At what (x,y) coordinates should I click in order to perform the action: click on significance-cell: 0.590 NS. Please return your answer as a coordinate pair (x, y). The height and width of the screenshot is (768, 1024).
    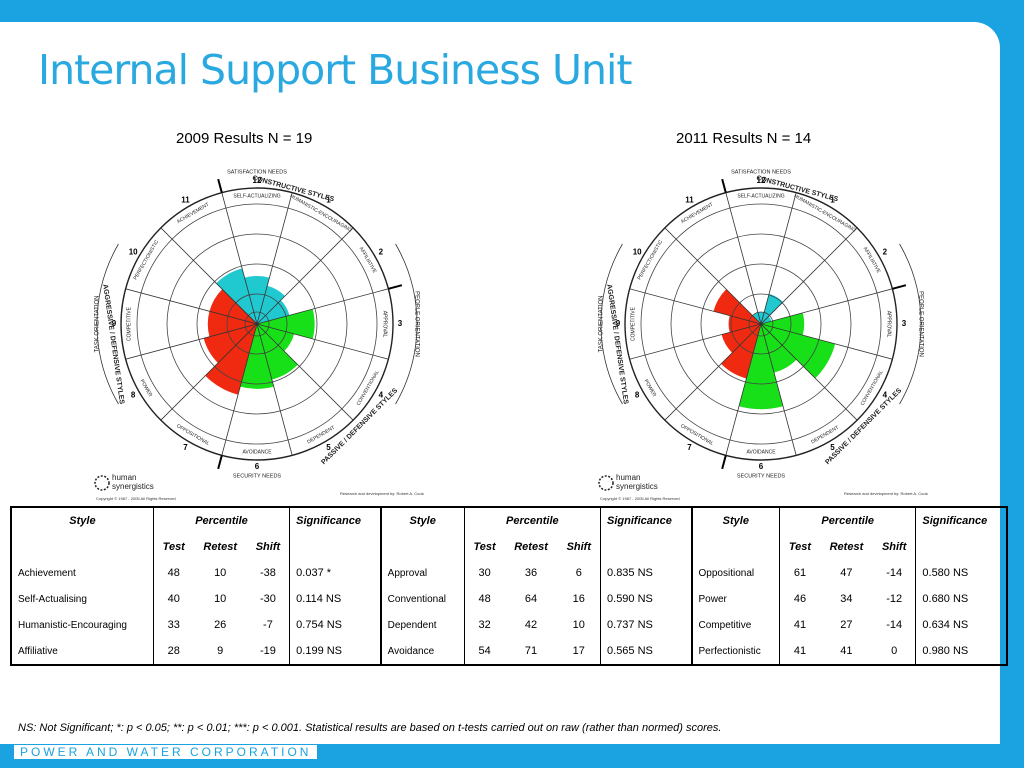
    Looking at the image, I should click on (646, 599).